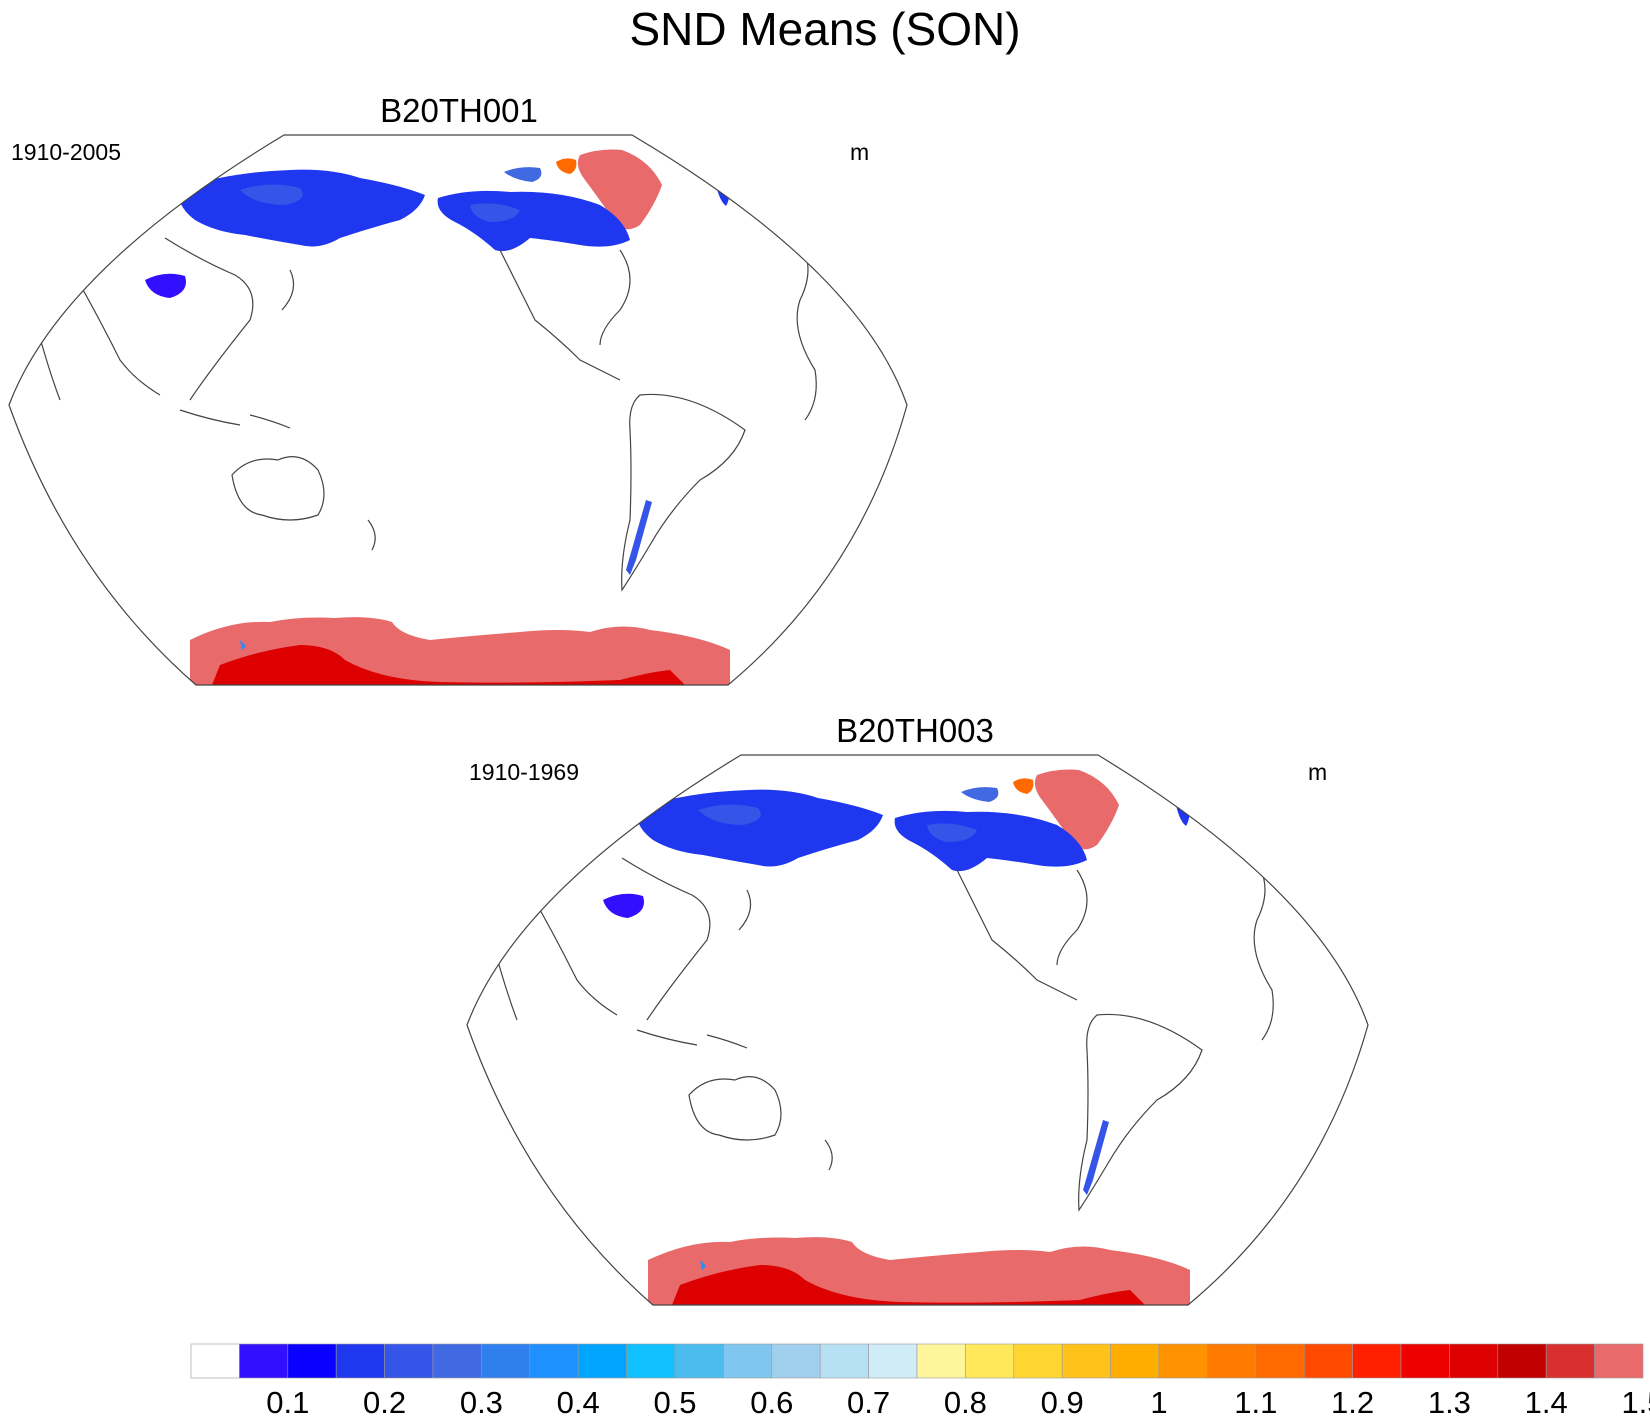 The width and height of the screenshot is (1650, 1423). I want to click on colorbar-tick-label: 0.8, so click(965, 1402).